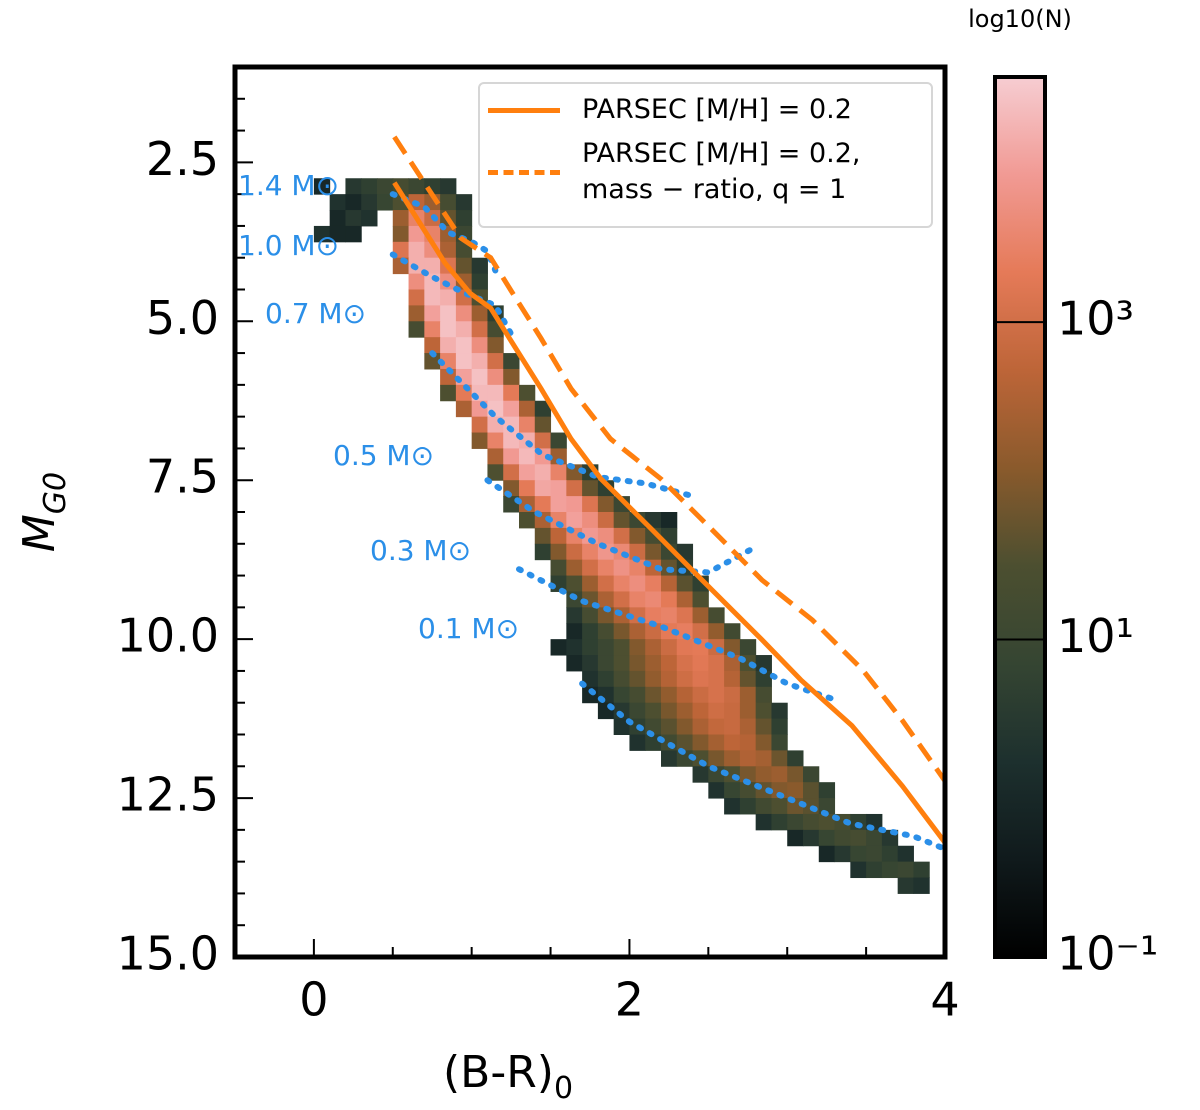  What do you see at coordinates (168, 954) in the screenshot?
I see `y-tick-label: 15.0` at bounding box center [168, 954].